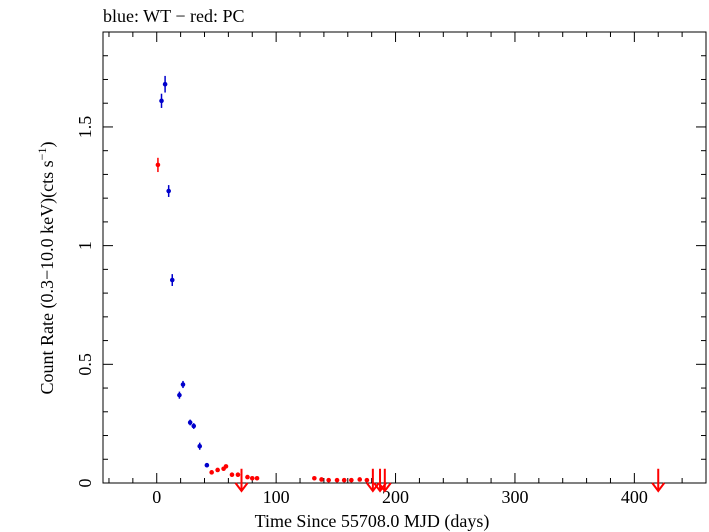 This screenshot has height=532, width=709. I want to click on y-axis-label-main: Count Rate (0.3−10.0 keV)(cts s, so click(47, 277).